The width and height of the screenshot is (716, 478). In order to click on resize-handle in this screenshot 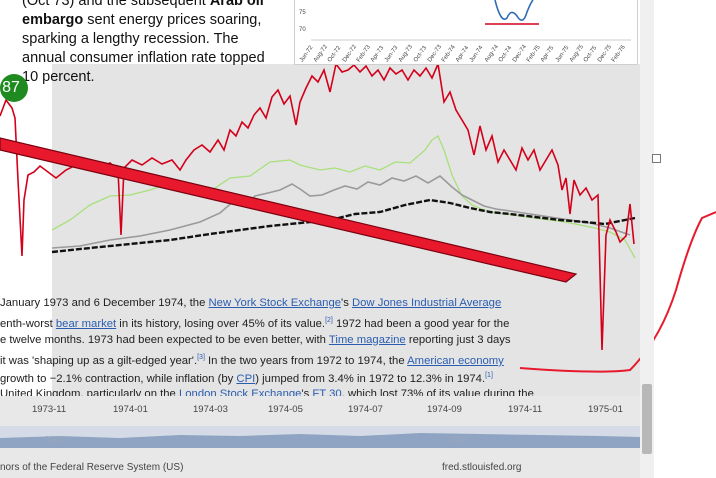, I will do `click(656, 158)`.